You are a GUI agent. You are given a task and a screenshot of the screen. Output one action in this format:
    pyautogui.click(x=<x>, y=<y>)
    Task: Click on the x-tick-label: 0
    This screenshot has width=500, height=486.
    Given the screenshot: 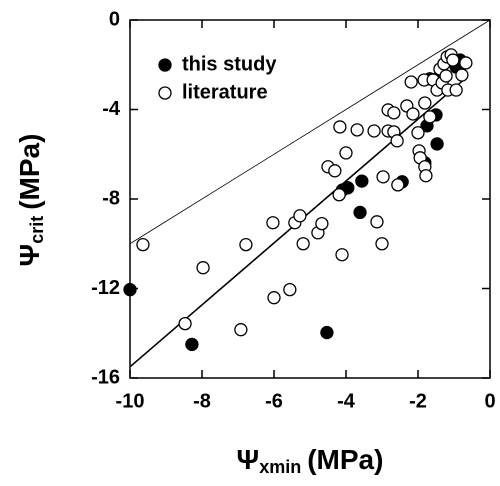 What is the action you would take?
    pyautogui.click(x=489, y=401)
    